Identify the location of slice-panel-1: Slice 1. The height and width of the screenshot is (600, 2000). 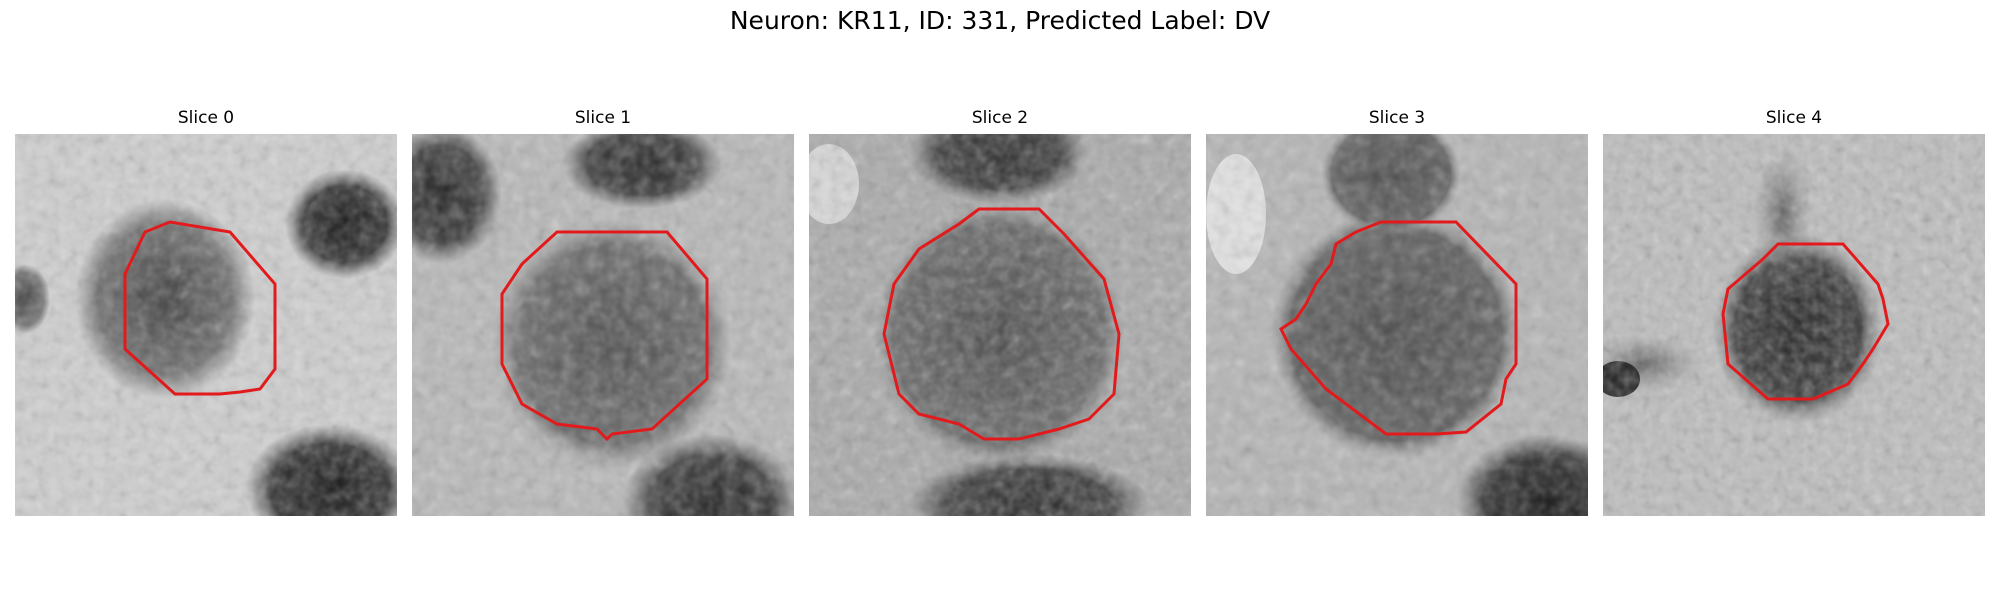
(603, 311).